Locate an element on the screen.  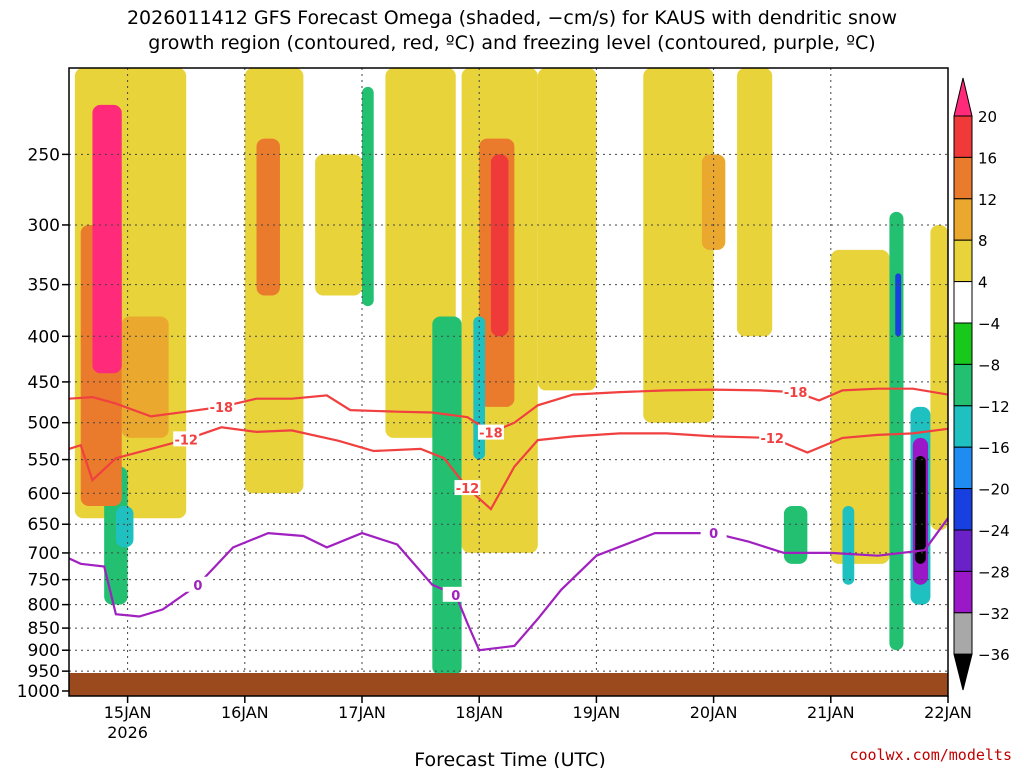
colorbar: 20 16 12 8 4 −4 −8 −12 −16 −20 −24 −28 −32 −36 is located at coordinates (981, 384).